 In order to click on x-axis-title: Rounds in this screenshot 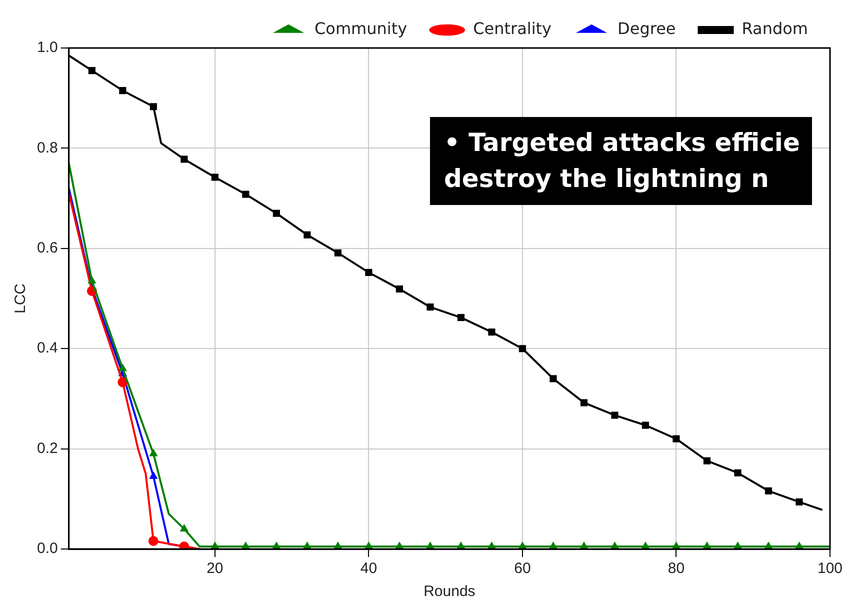, I will do `click(450, 591)`.